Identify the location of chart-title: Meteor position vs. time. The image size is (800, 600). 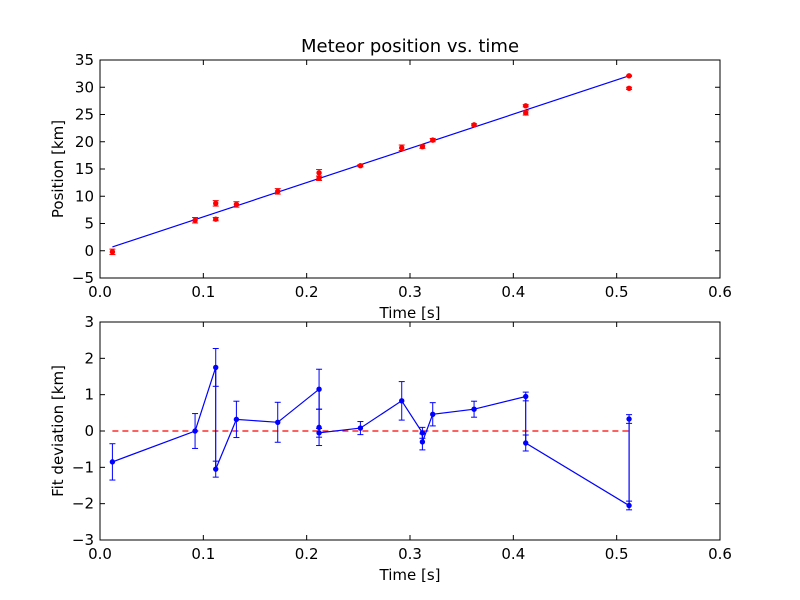
(410, 46).